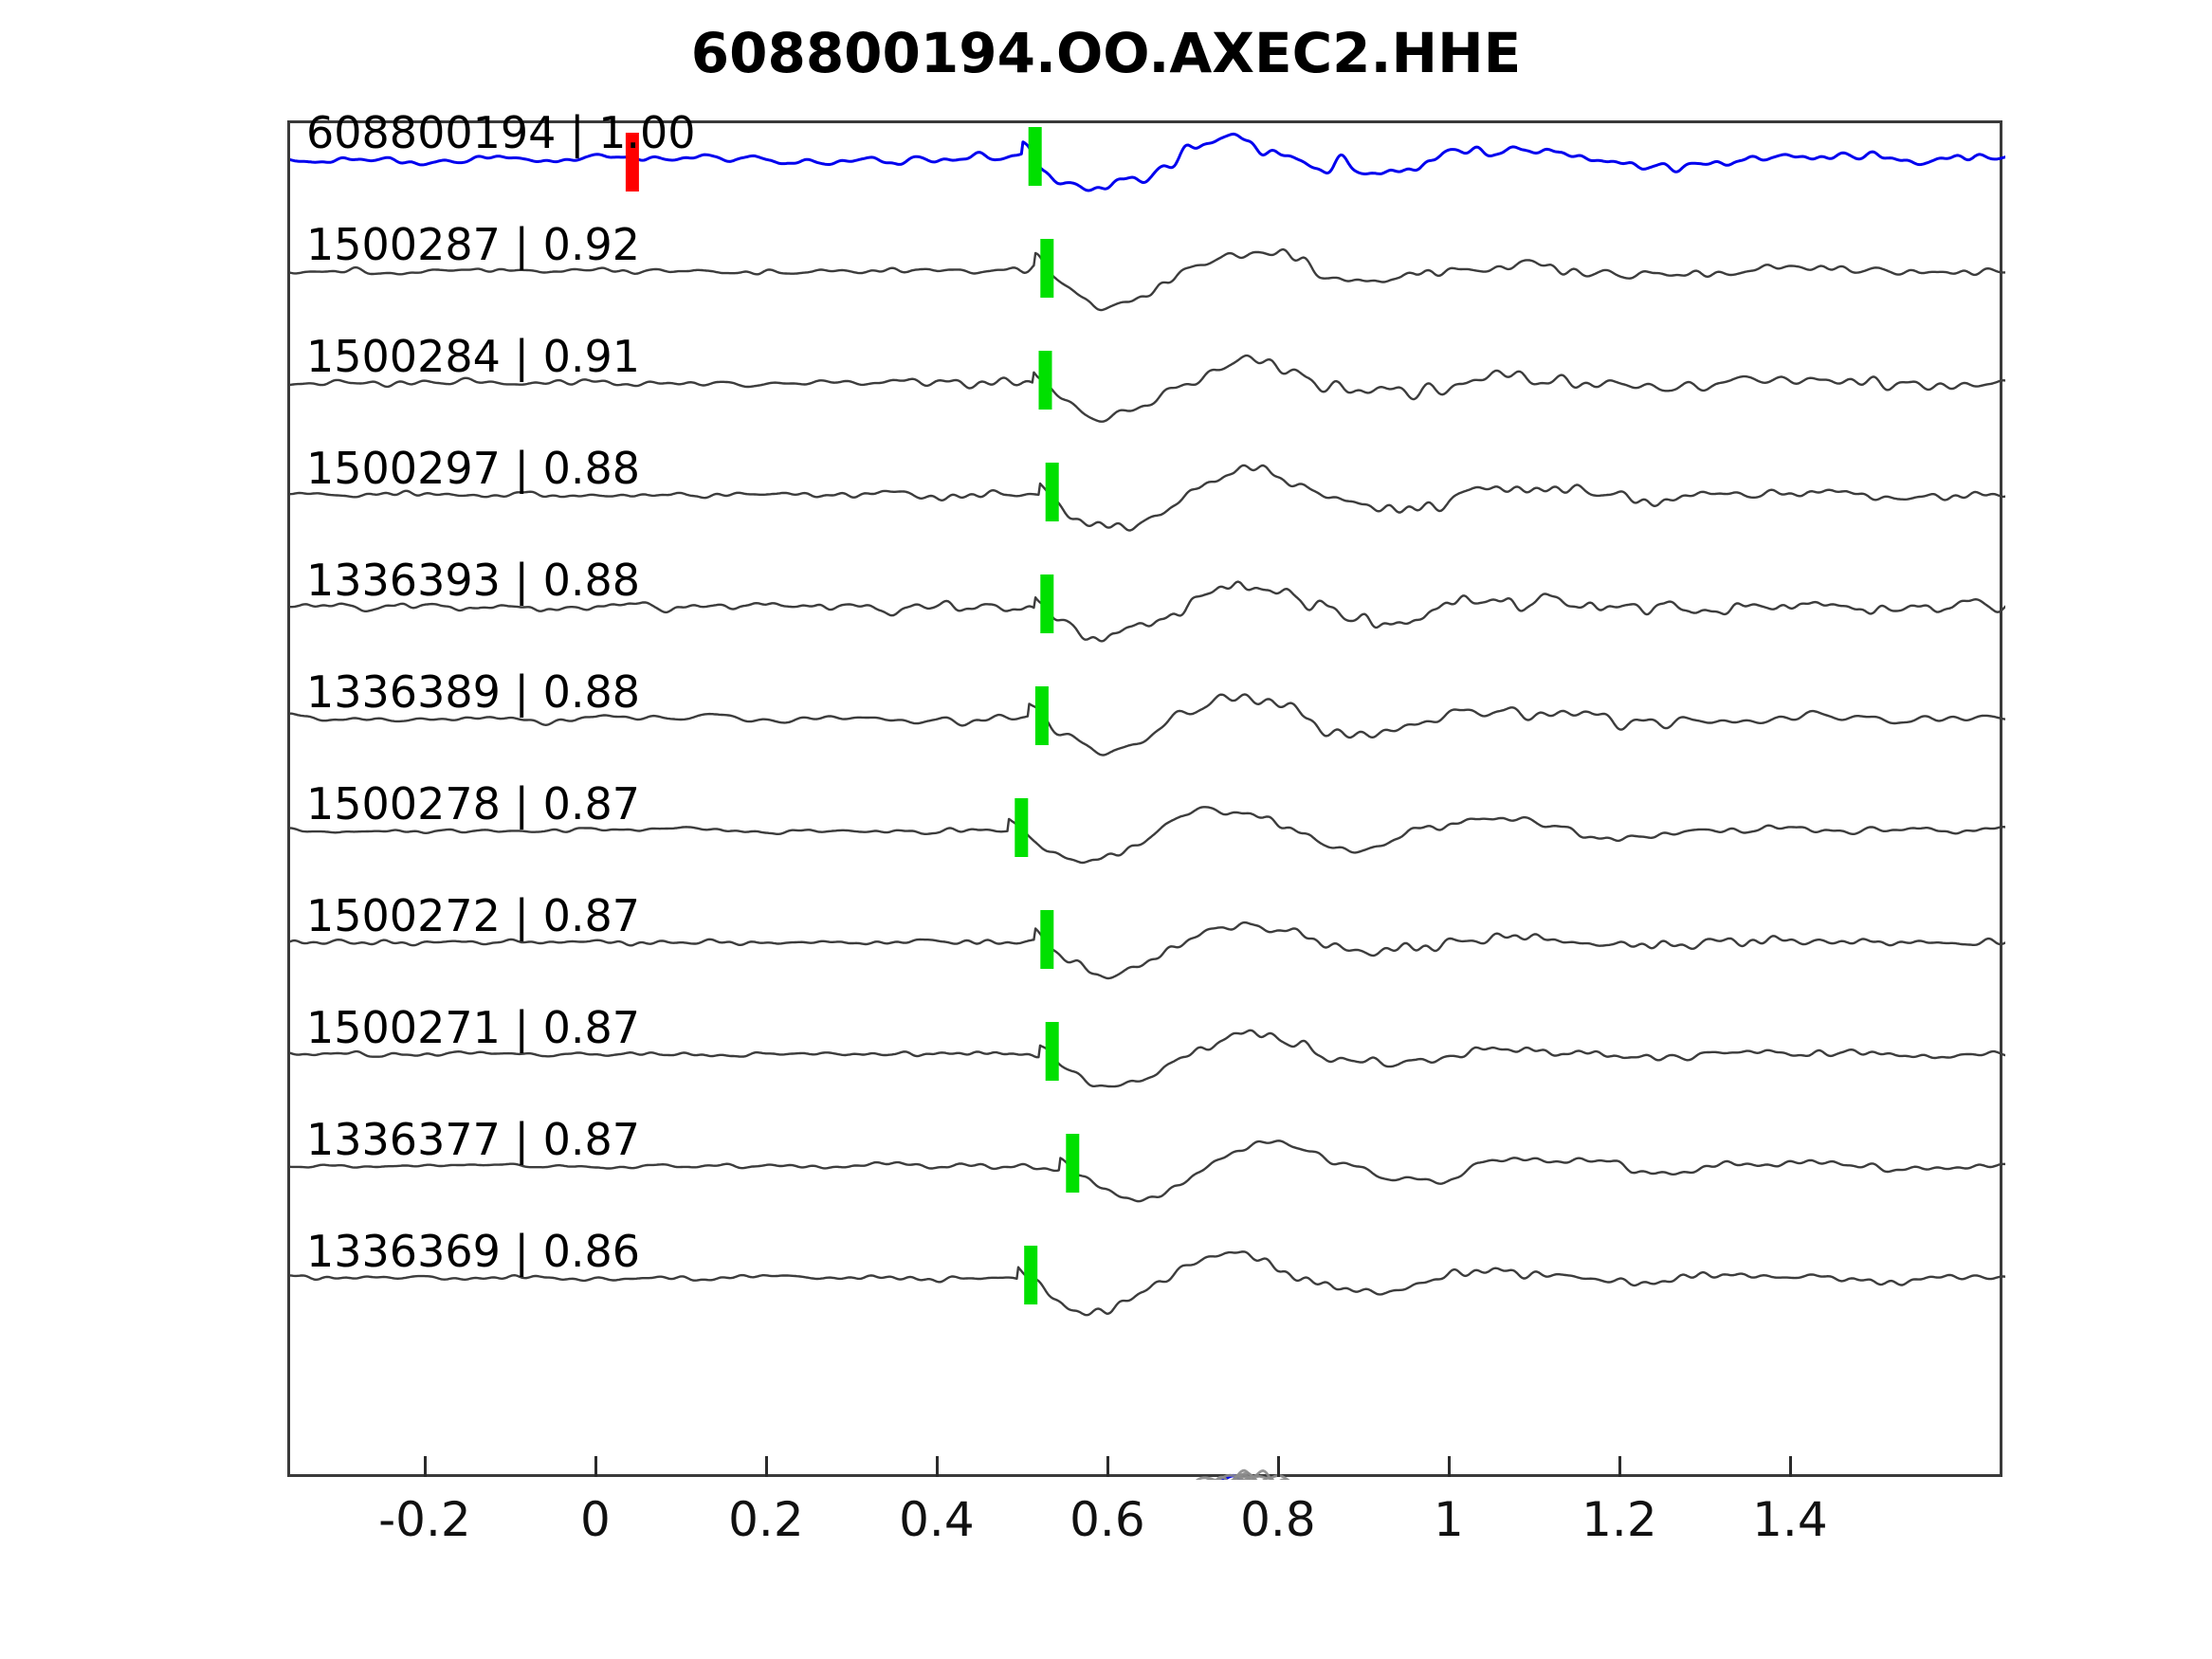  Describe the element at coordinates (1790, 1519) in the screenshot. I see `x-tick-label: 1.4` at that location.